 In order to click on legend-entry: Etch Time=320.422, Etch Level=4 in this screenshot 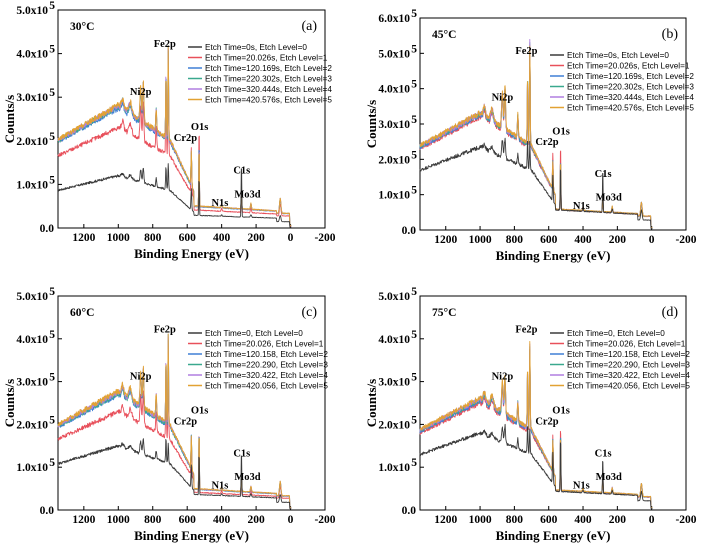, I will do `click(266, 375)`.